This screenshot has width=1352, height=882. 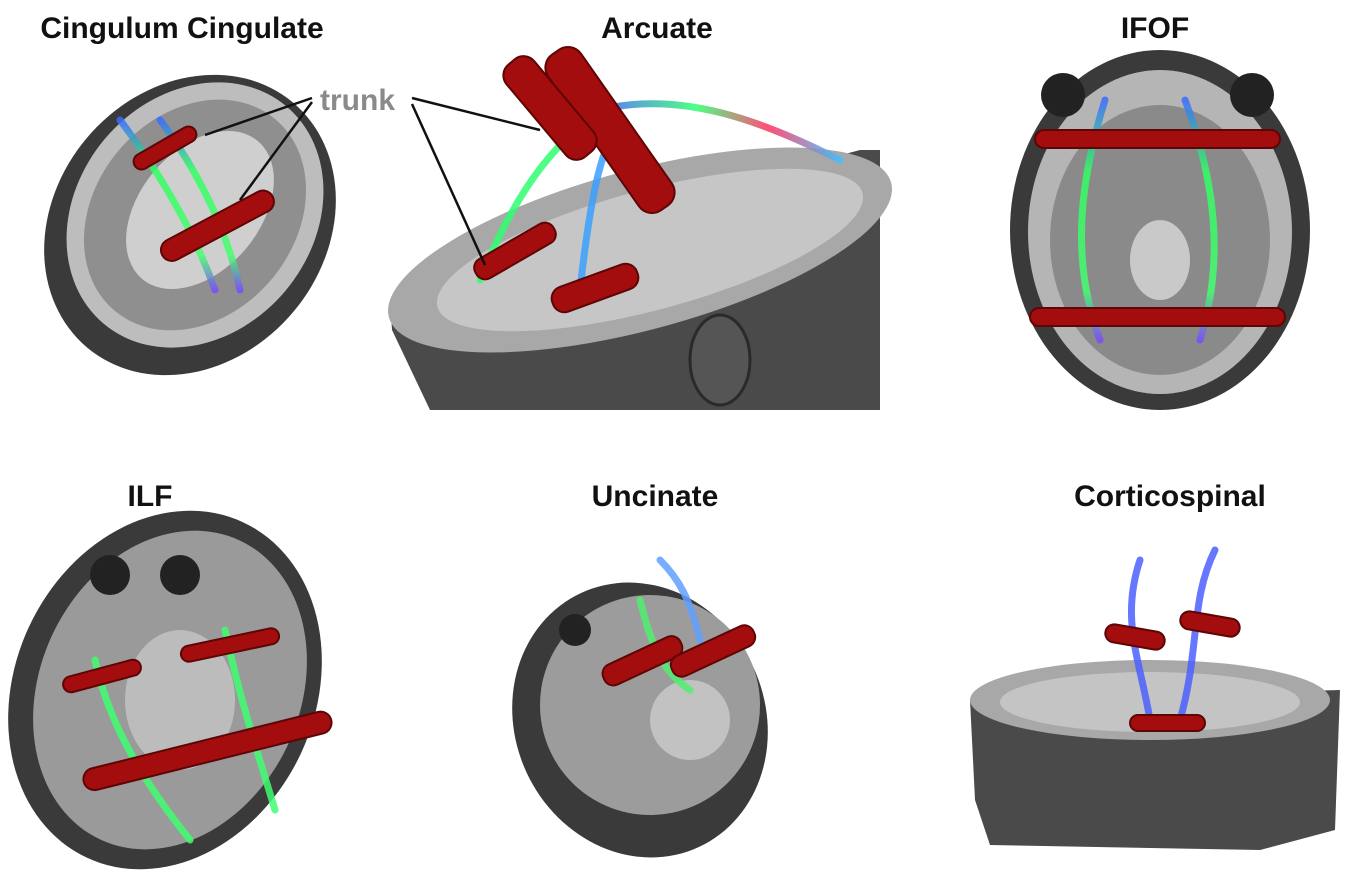 I want to click on panel-corticospinal, so click(x=1155, y=698).